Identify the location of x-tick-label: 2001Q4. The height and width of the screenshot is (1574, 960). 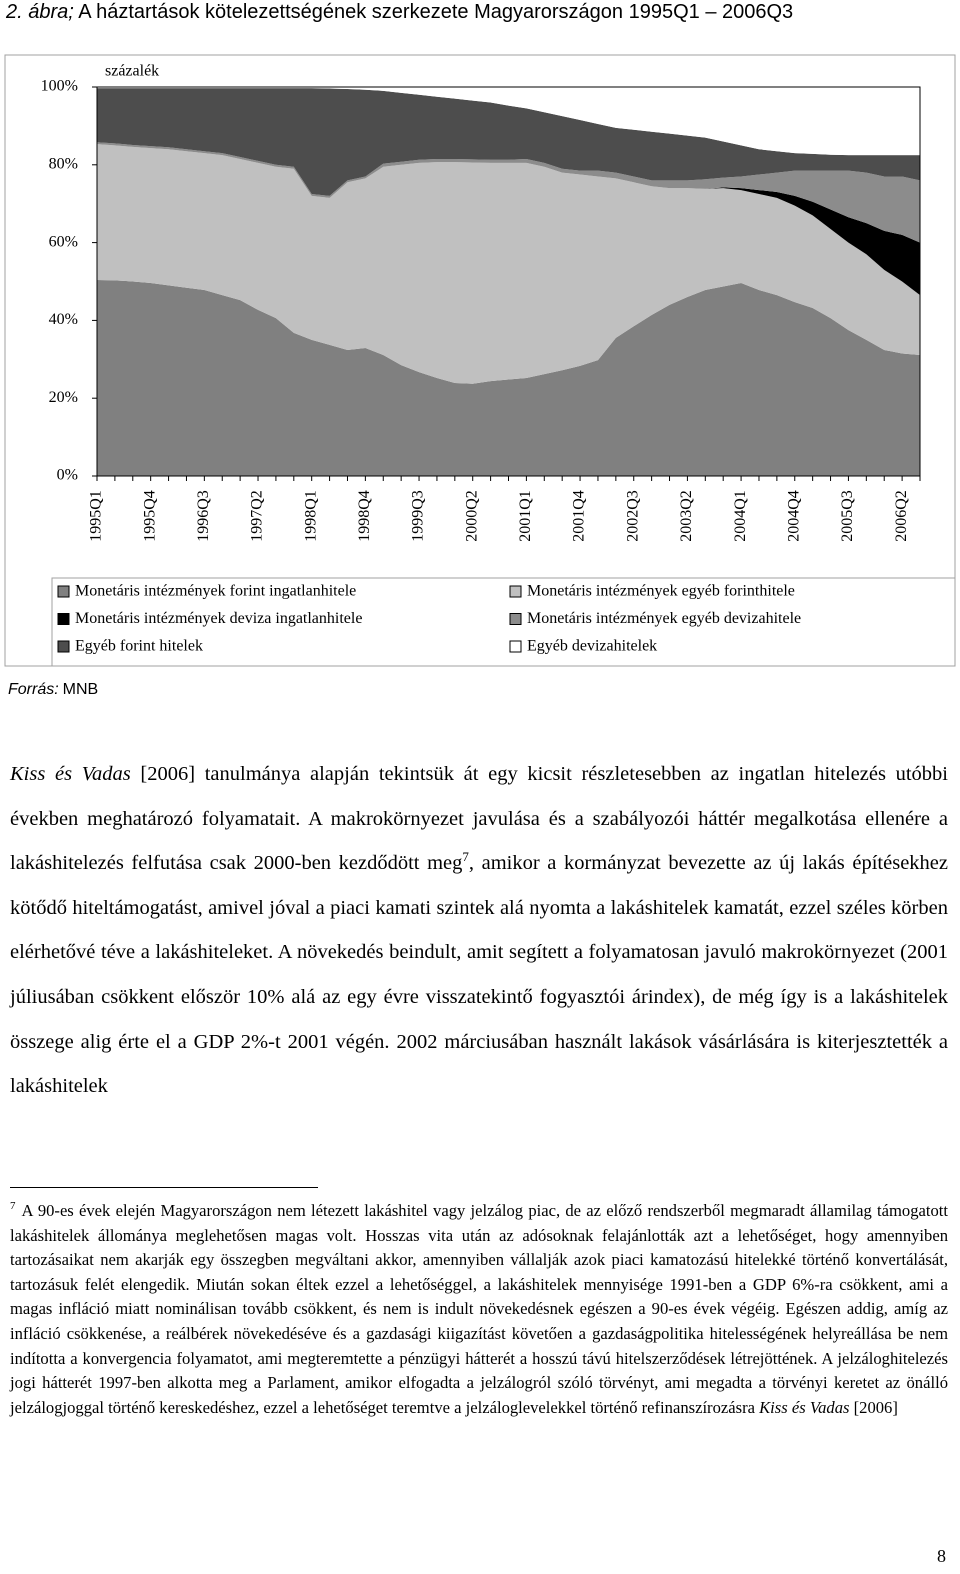
(579, 516).